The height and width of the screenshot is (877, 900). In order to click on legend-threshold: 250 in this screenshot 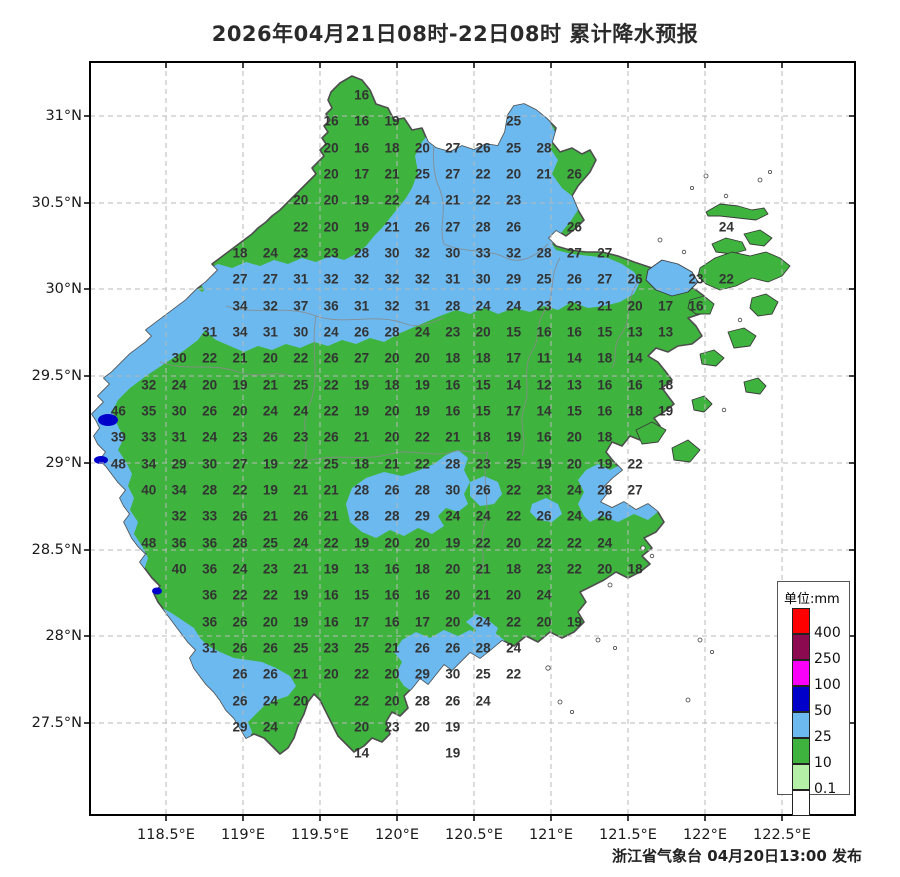, I will do `click(827, 659)`.